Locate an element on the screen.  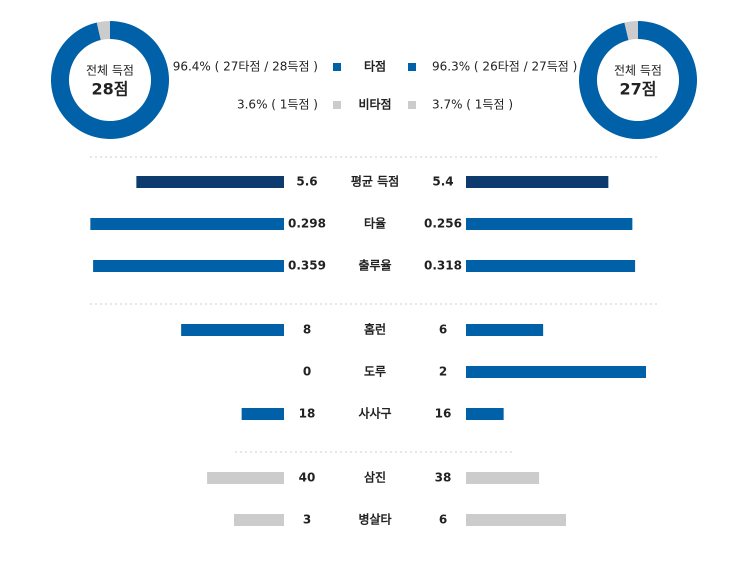
donut-total: 28점 is located at coordinates (110, 89).